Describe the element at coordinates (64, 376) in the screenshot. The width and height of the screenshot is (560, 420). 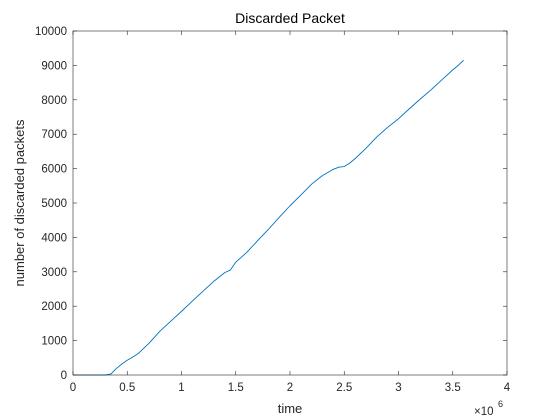
I see `y-tick-label: 0` at that location.